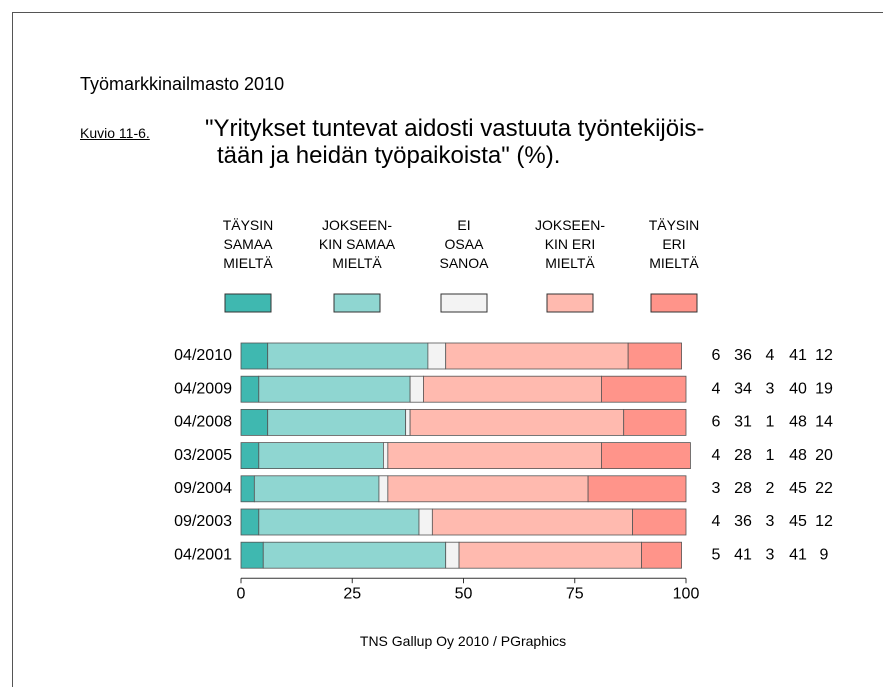 This screenshot has width=883, height=687. What do you see at coordinates (203, 488) in the screenshot?
I see `y-tick-label: 09/2004` at bounding box center [203, 488].